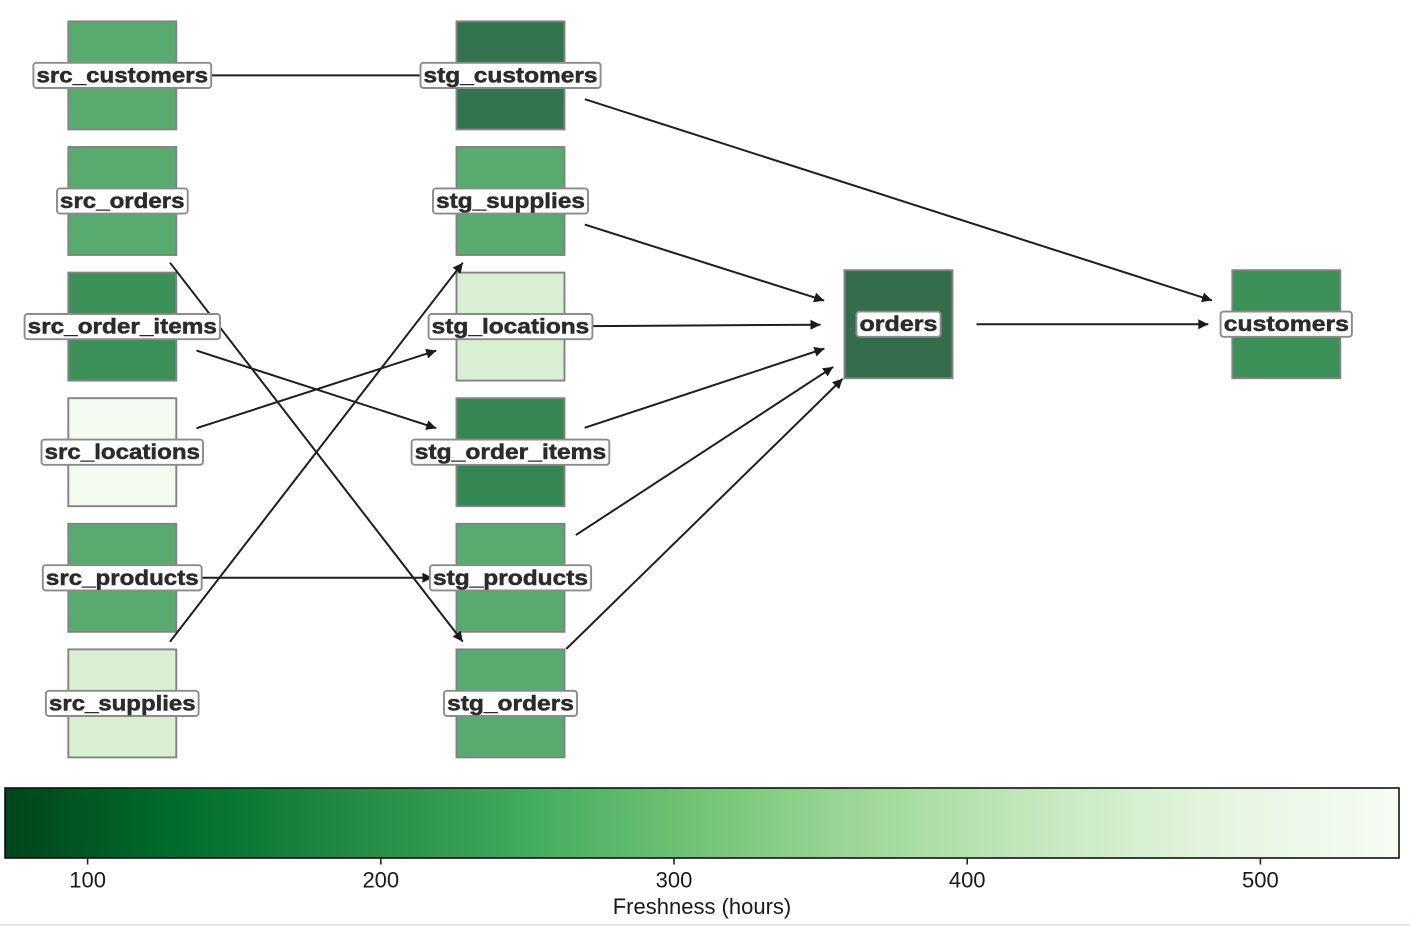  Describe the element at coordinates (967, 879) in the screenshot. I see `svg-text: 400` at that location.